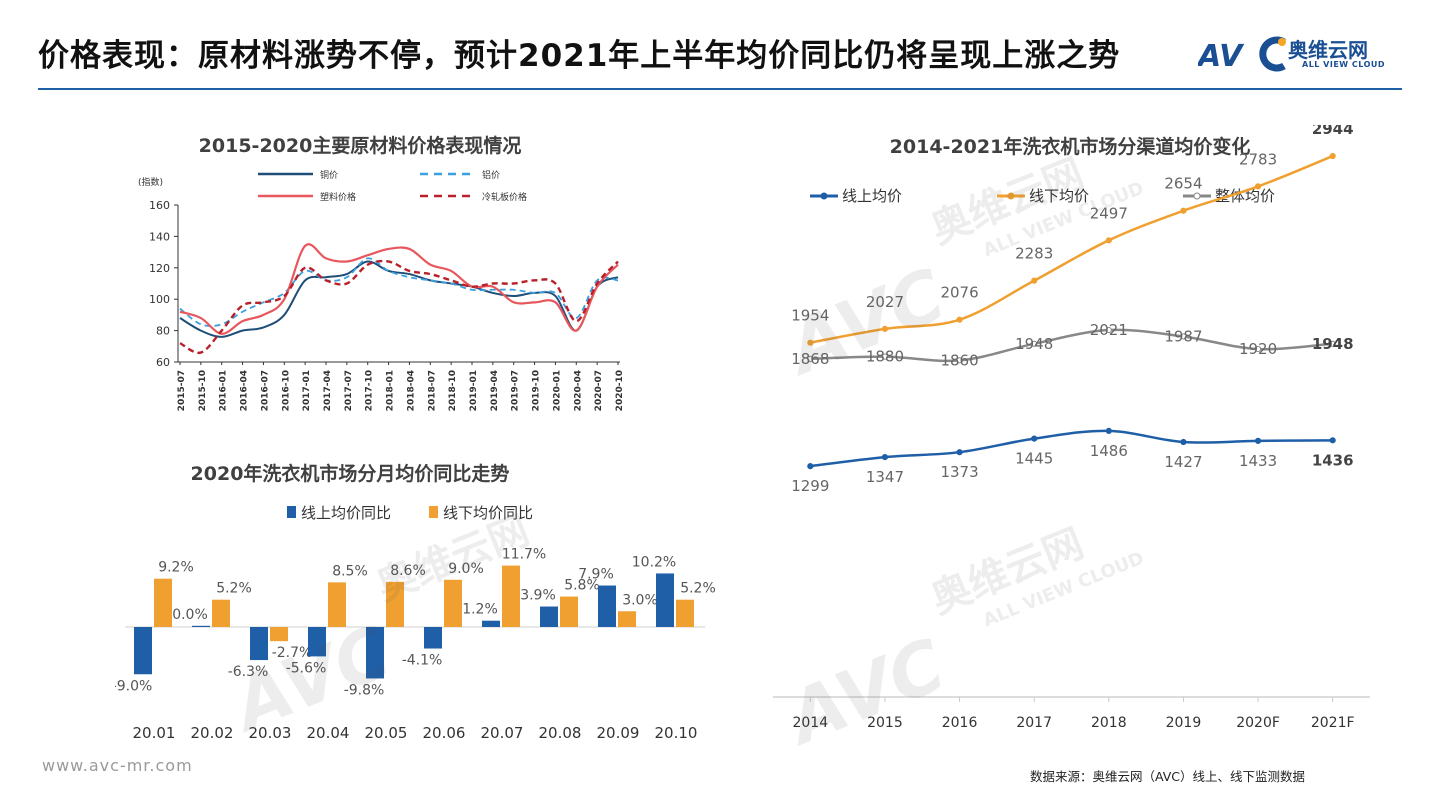  Describe the element at coordinates (1183, 336) in the screenshot. I see `data-label: 1987` at that location.